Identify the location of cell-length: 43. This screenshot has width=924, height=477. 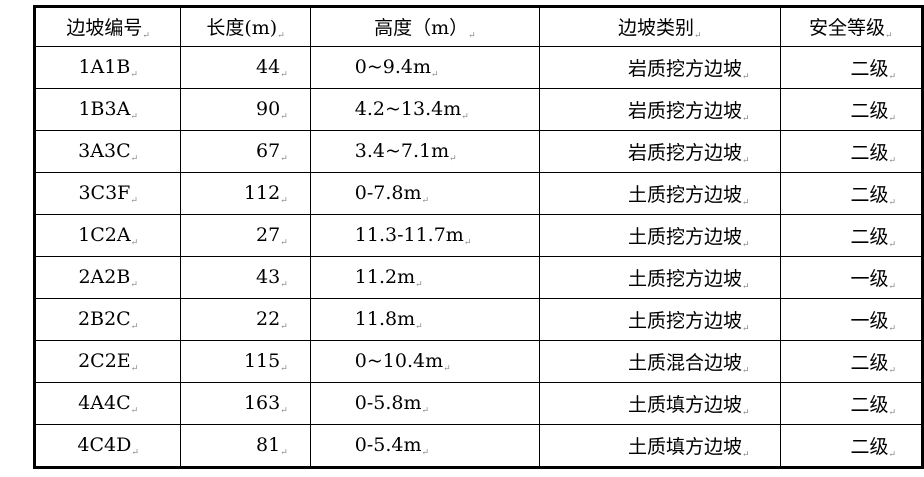
(245, 277).